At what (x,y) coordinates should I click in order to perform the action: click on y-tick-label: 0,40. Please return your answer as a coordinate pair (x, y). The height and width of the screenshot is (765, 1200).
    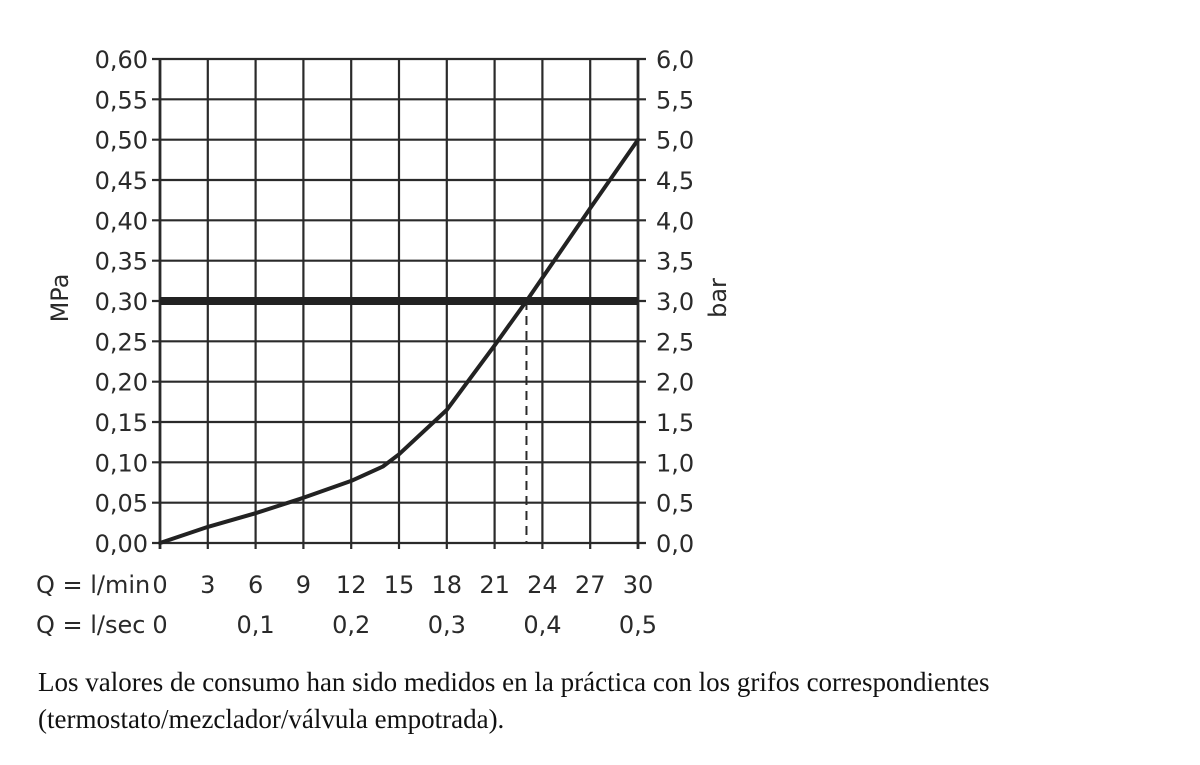
    Looking at the image, I should click on (121, 221).